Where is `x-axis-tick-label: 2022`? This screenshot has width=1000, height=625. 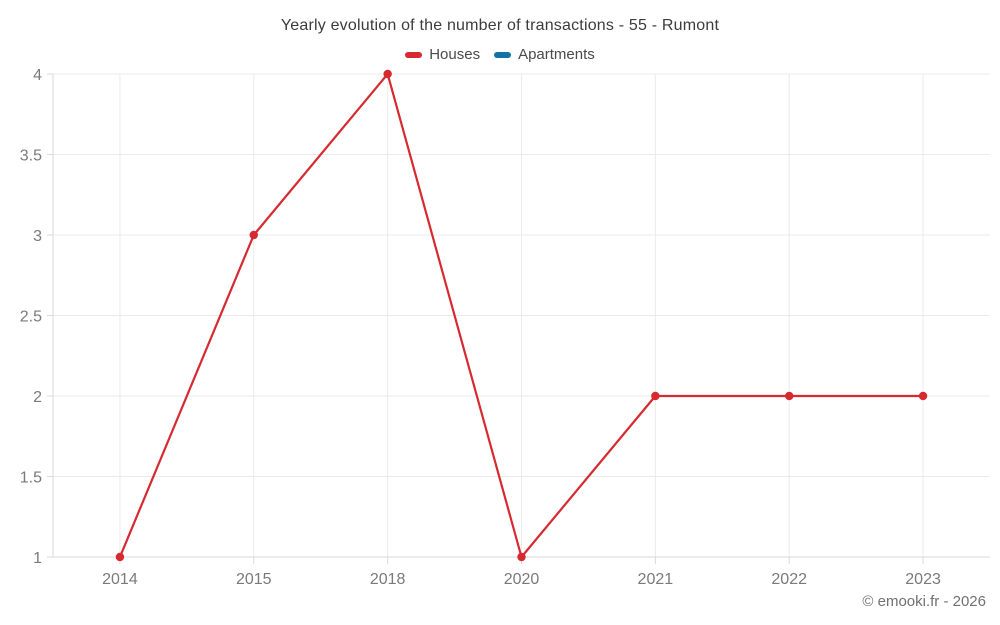 x-axis-tick-label: 2022 is located at coordinates (789, 579).